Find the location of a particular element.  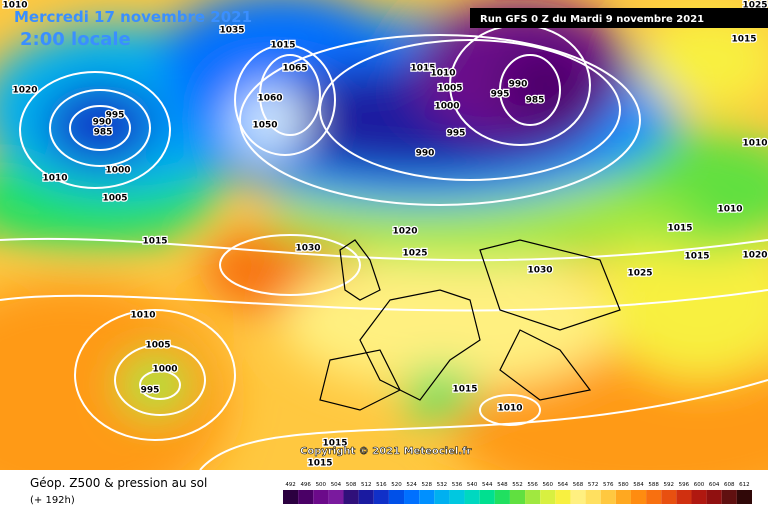

forecast-time: 2:00 locale is located at coordinates (75, 39).